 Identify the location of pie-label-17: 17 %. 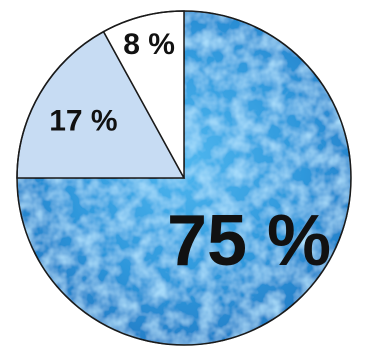
(83, 121).